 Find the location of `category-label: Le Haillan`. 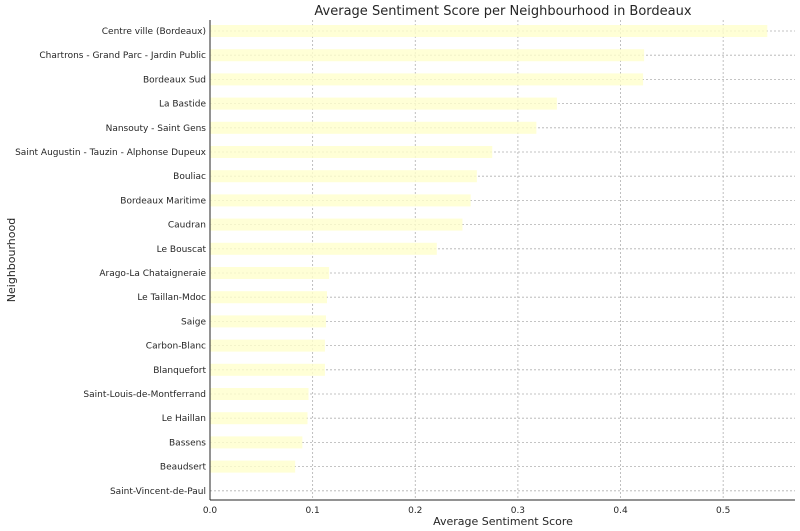

category-label: Le Haillan is located at coordinates (184, 419).